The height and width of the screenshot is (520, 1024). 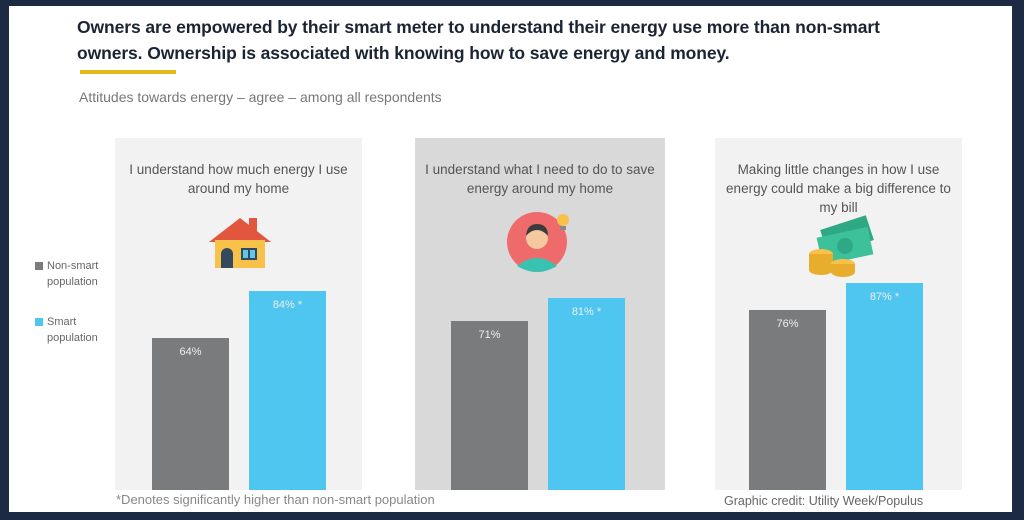 What do you see at coordinates (884, 297) in the screenshot?
I see `data-label: 87% *` at bounding box center [884, 297].